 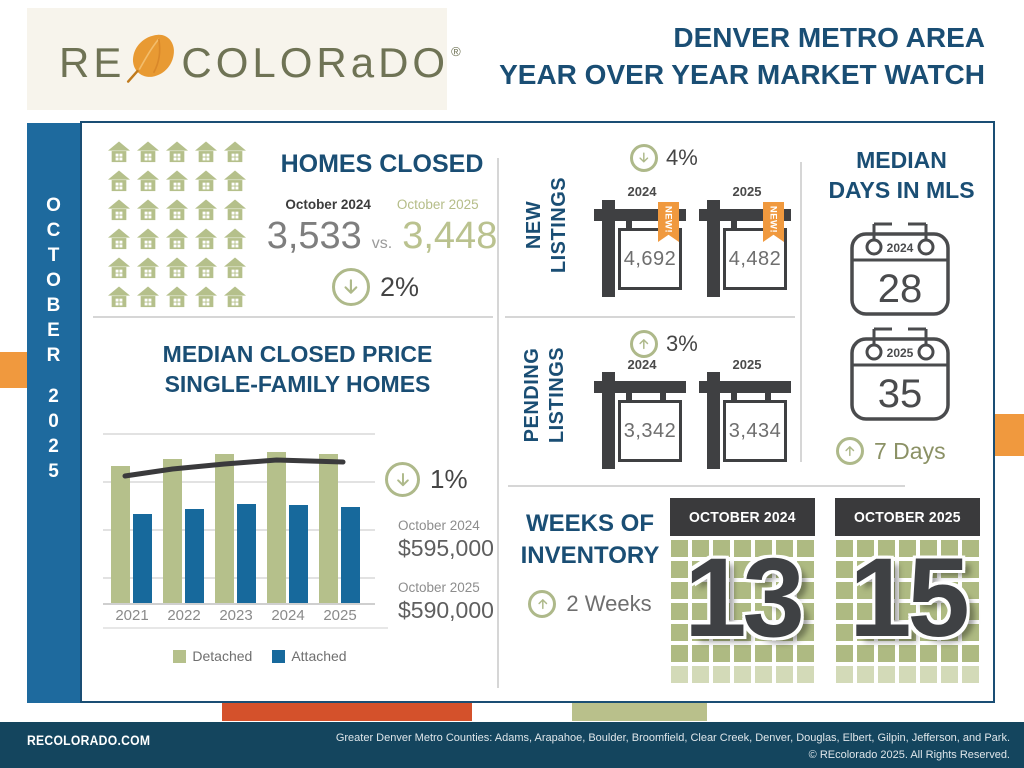 I want to click on median-price-prev-value: $595,000, so click(x=446, y=548).